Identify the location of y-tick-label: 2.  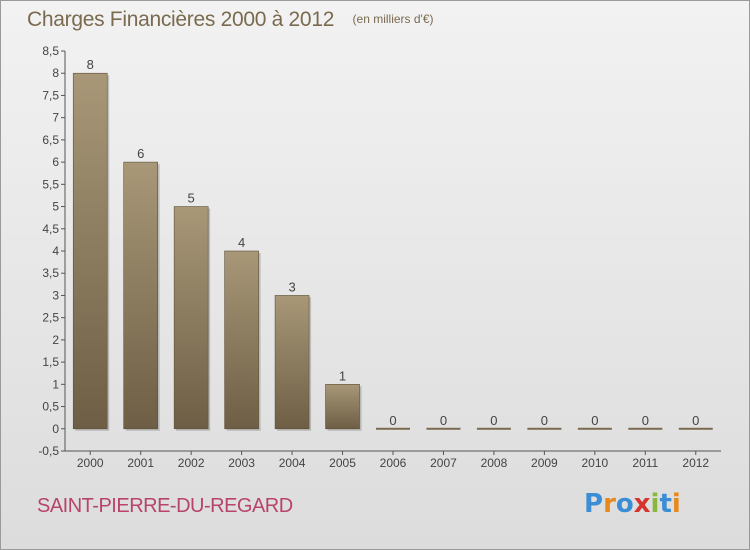
(55, 340).